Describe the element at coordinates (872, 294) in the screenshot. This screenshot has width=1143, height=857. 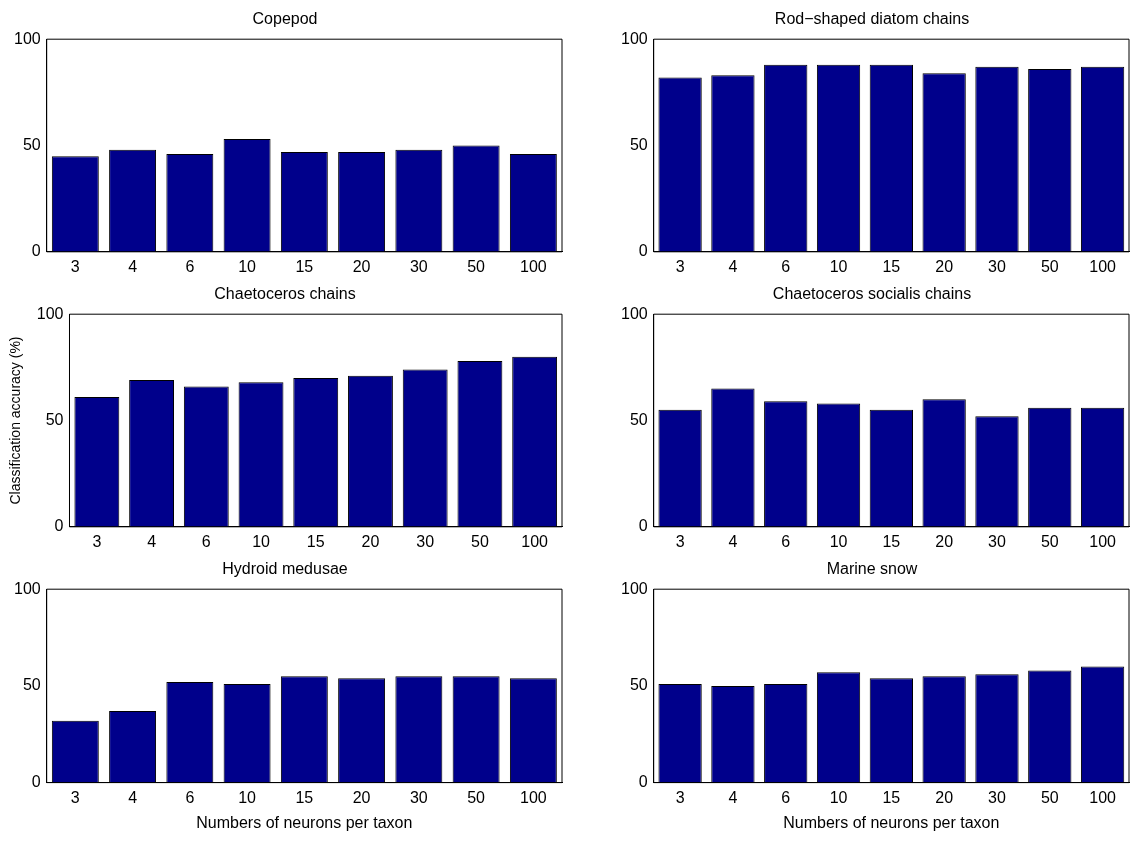
I see `chart-title: Chaetoceros socialis chains` at that location.